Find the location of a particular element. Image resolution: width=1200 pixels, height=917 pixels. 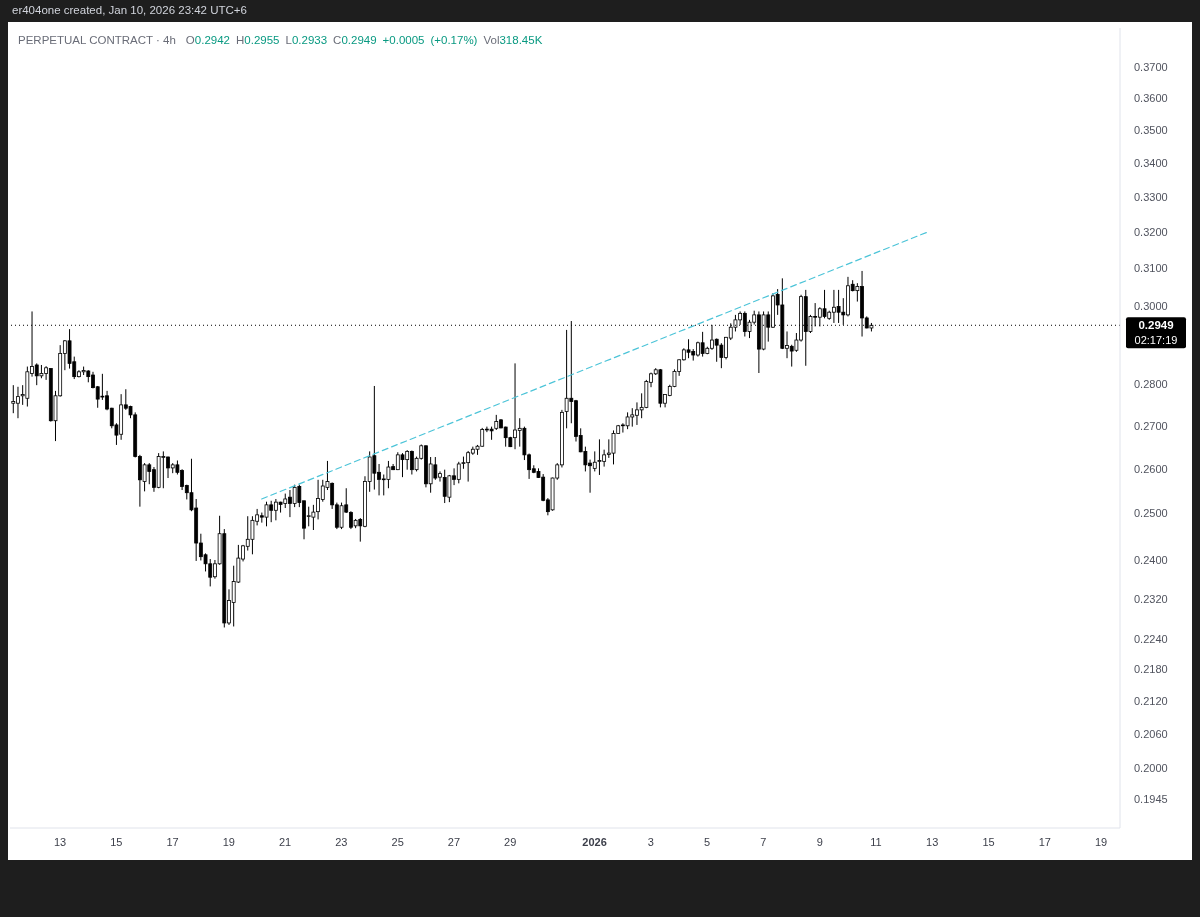

y-tick-label: 0.1945 is located at coordinates (1151, 799).